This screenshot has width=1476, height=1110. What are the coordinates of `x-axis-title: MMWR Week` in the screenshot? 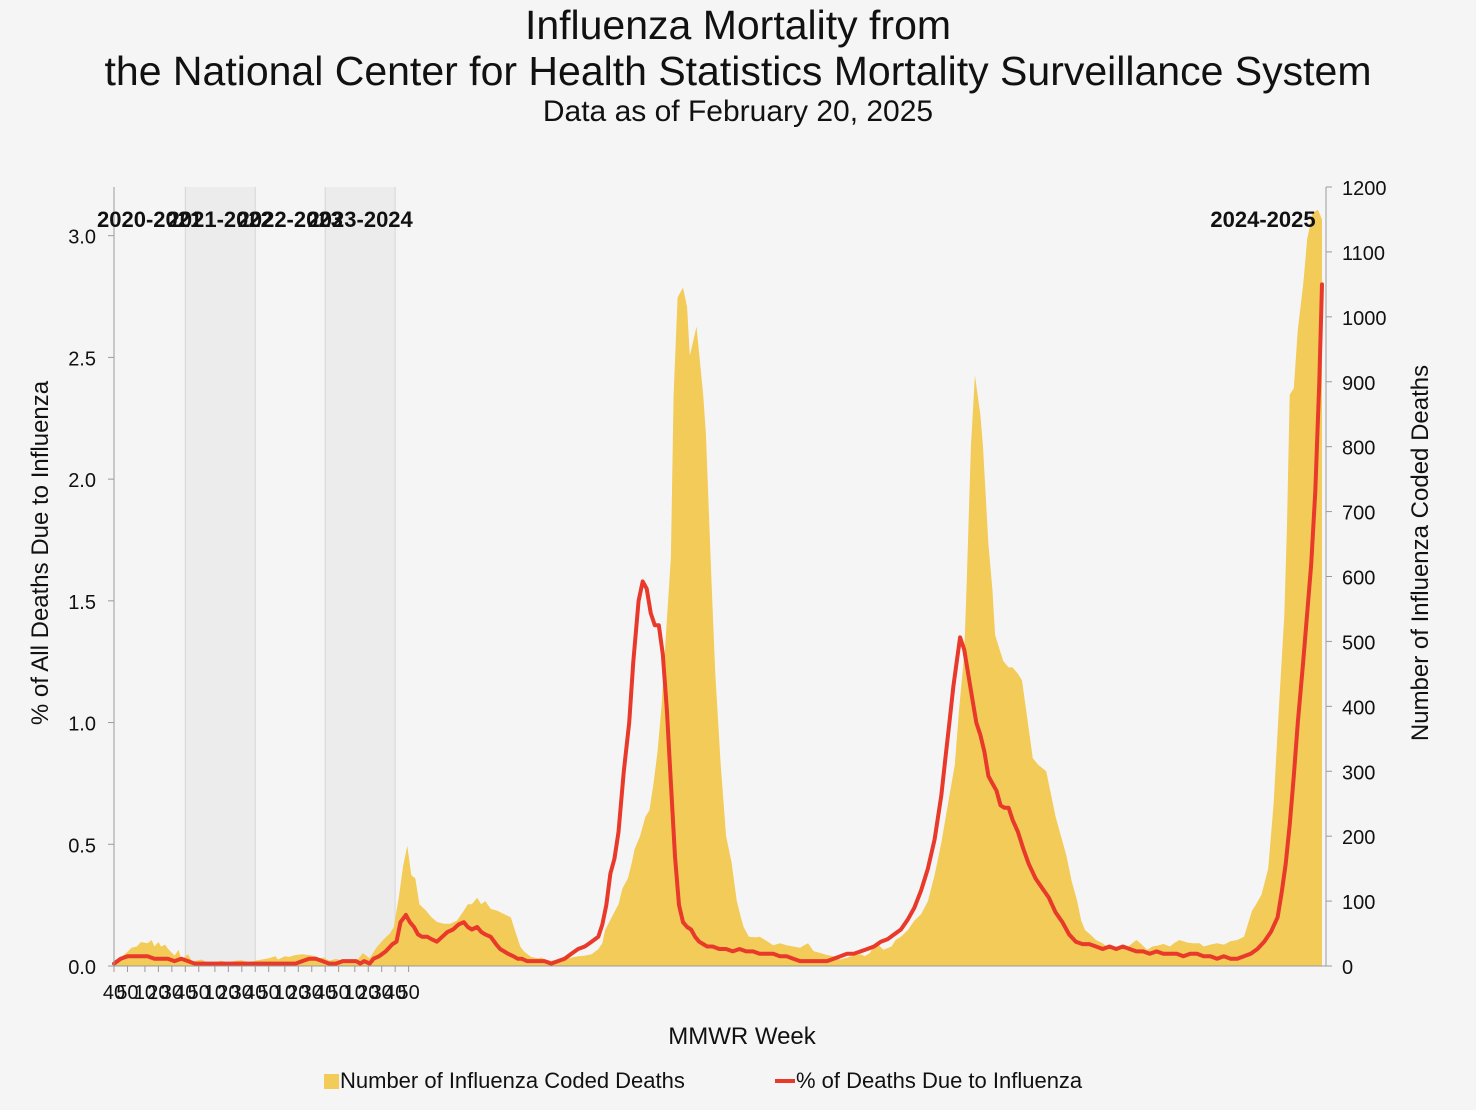 It's located at (742, 1036).